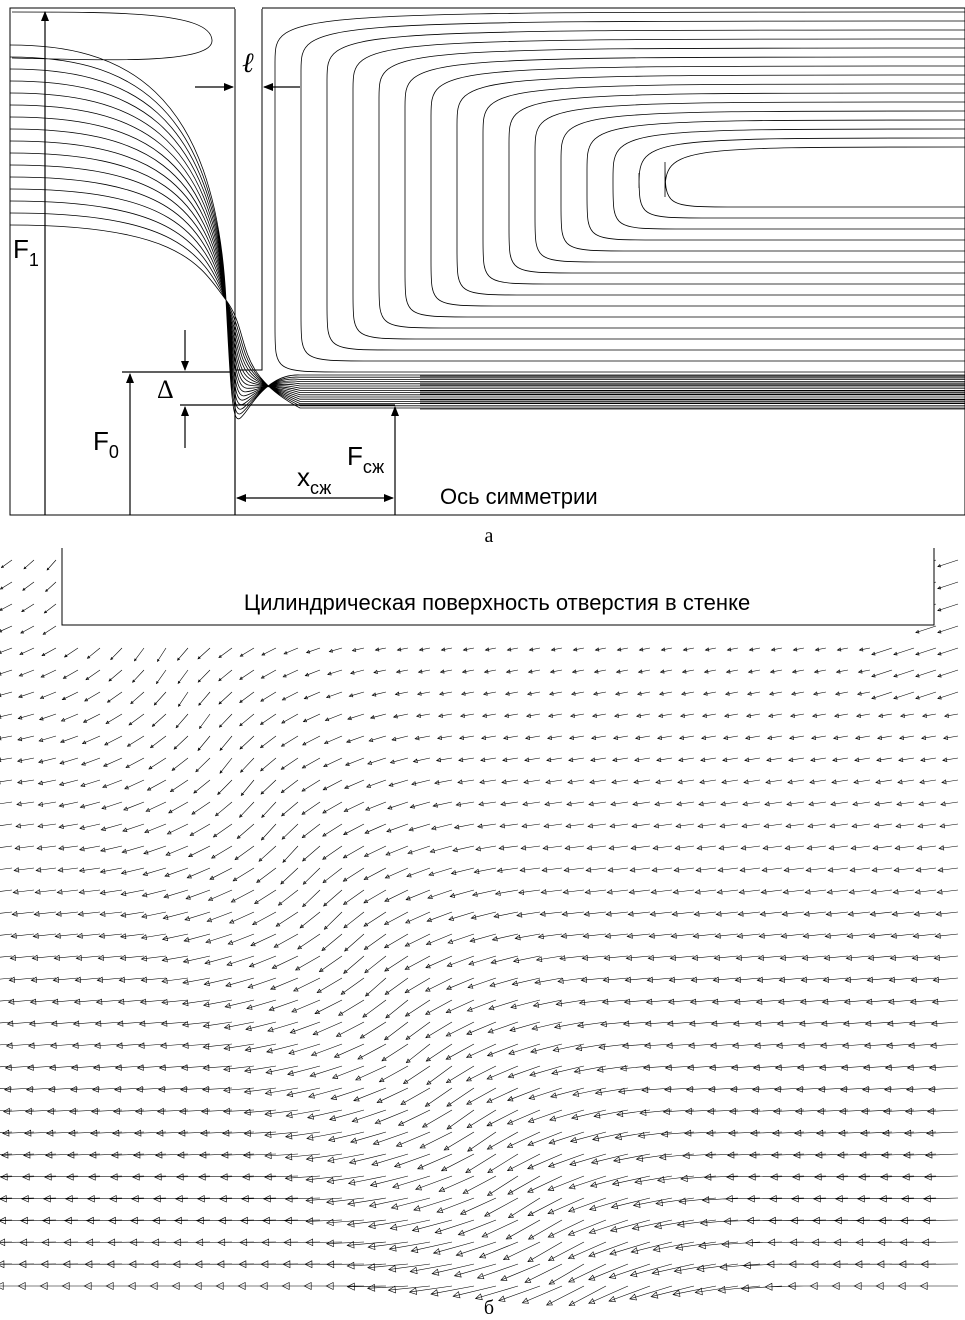 The width and height of the screenshot is (965, 1320). What do you see at coordinates (26, 252) in the screenshot?
I see `label-f1: F1` at bounding box center [26, 252].